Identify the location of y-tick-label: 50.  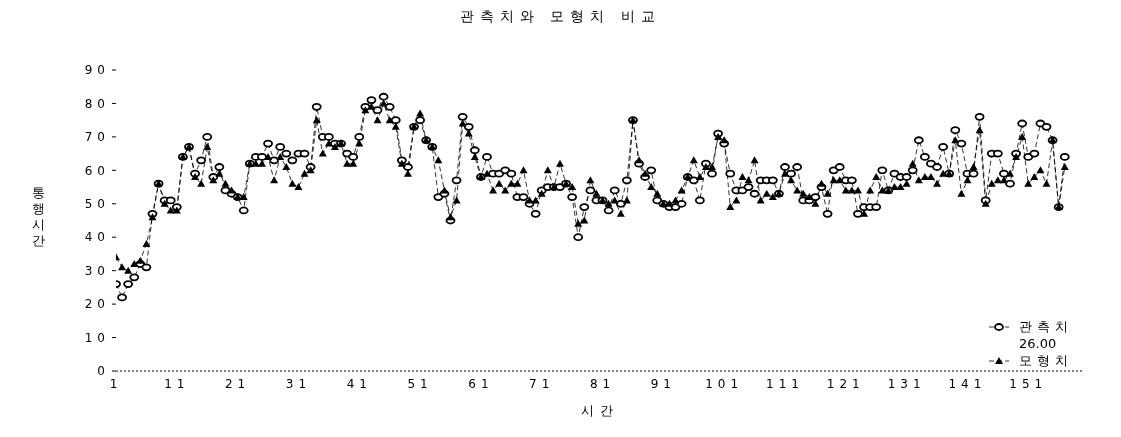
(97, 204).